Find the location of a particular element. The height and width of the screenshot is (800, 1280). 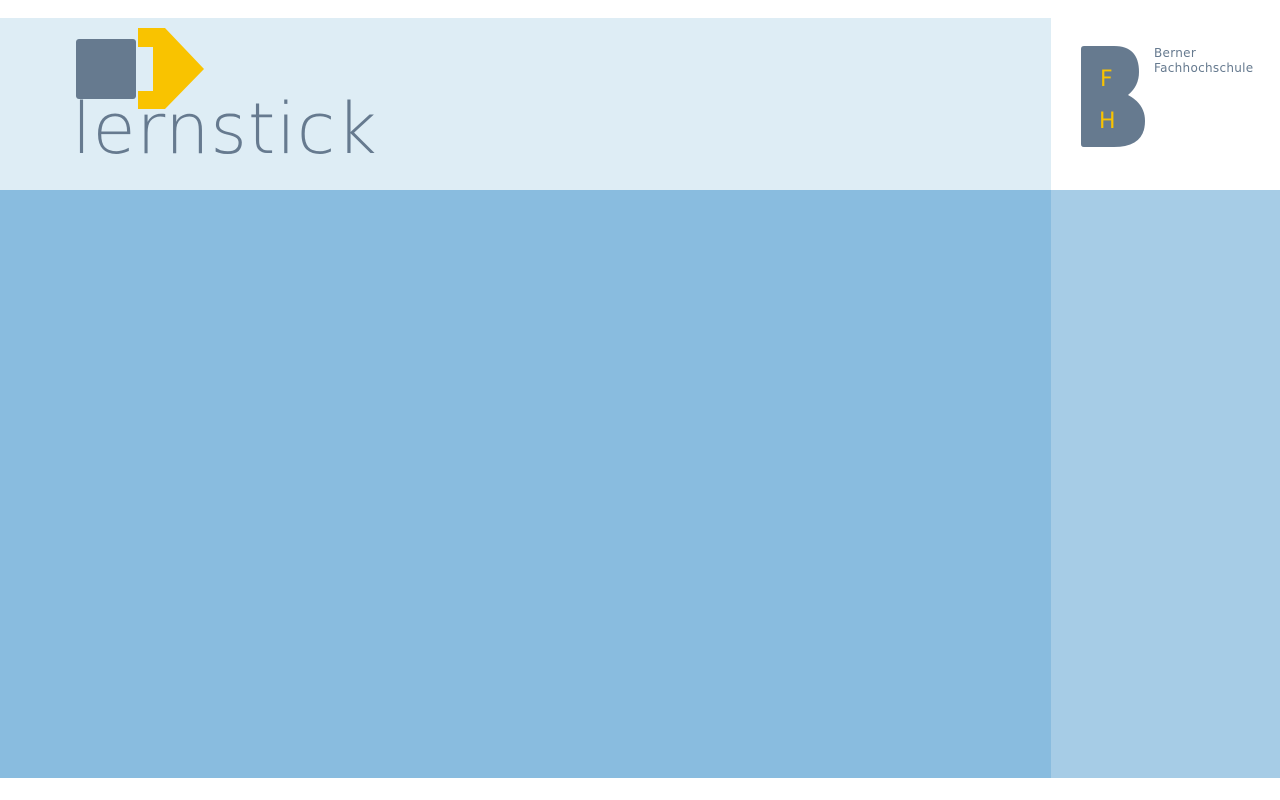

lernstick-logo-icon is located at coordinates (140, 68).